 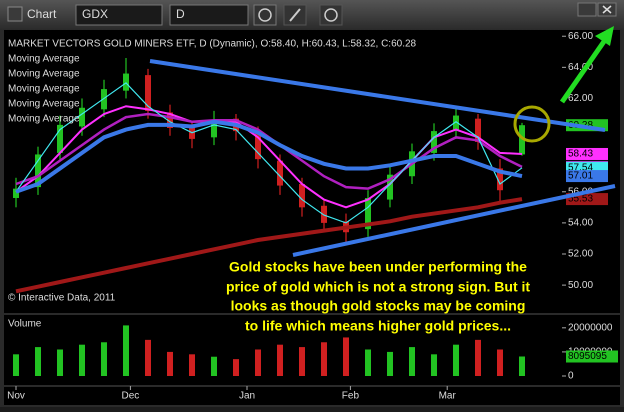 What do you see at coordinates (95, 14) in the screenshot?
I see `symbol-text: GDX` at bounding box center [95, 14].